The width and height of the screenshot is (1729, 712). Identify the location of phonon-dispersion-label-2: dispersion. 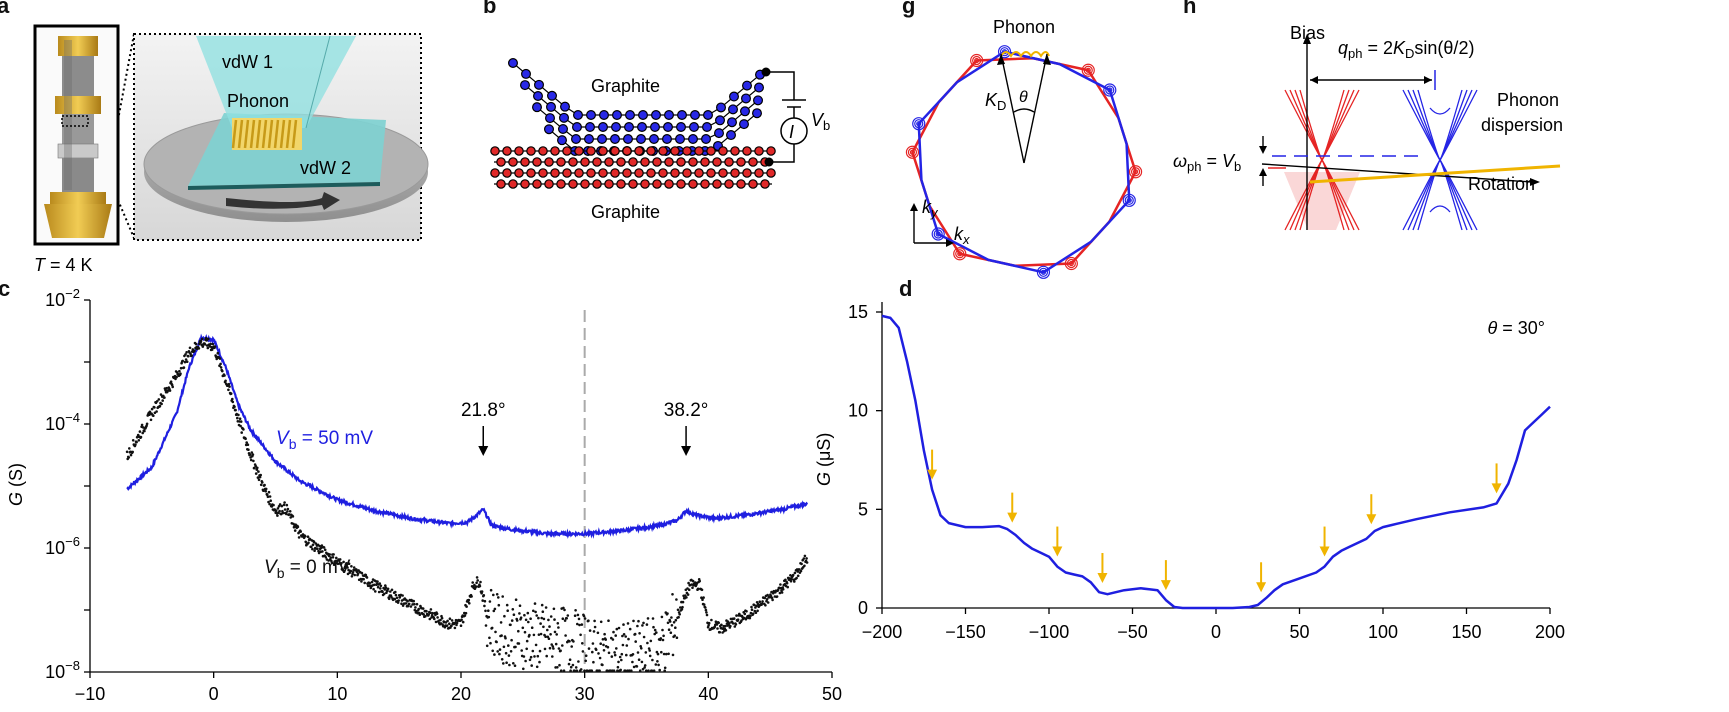
(1522, 125).